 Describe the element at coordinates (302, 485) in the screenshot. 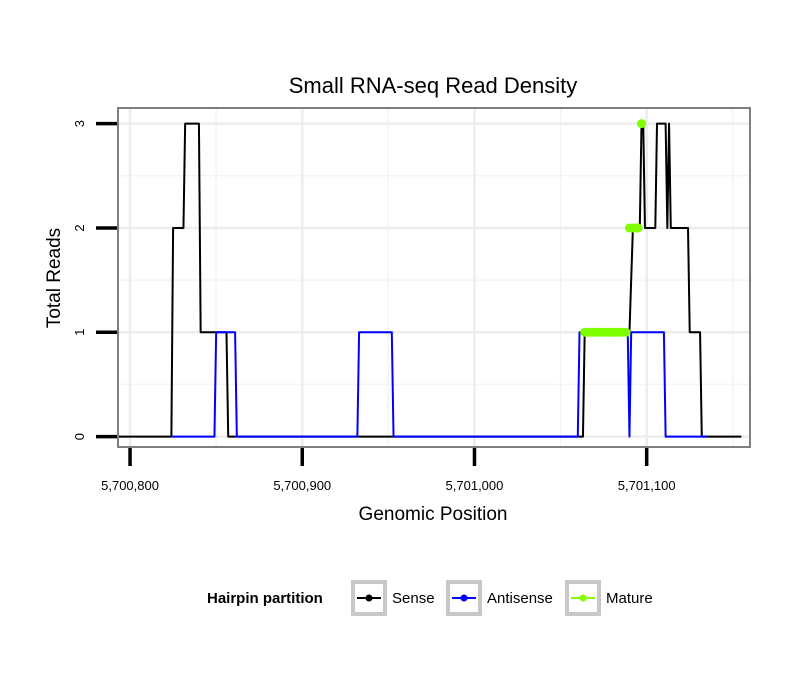

I see `x-tick-label: 5,700,900` at that location.